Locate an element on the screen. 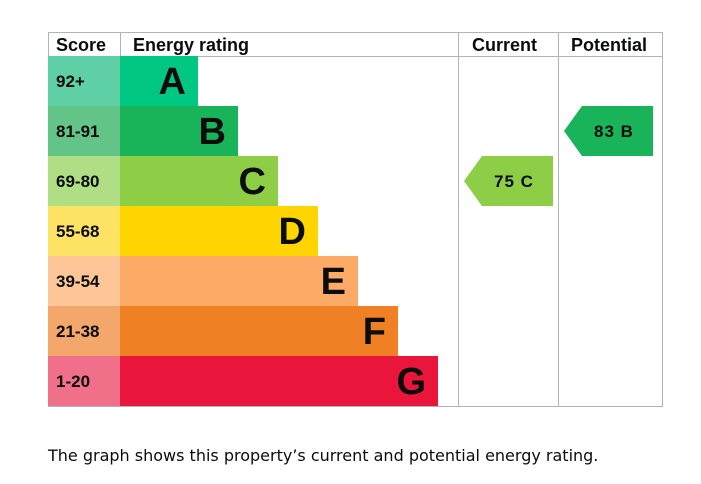 This screenshot has height=484, width=701. score-range-d: 55-68 is located at coordinates (77, 231).